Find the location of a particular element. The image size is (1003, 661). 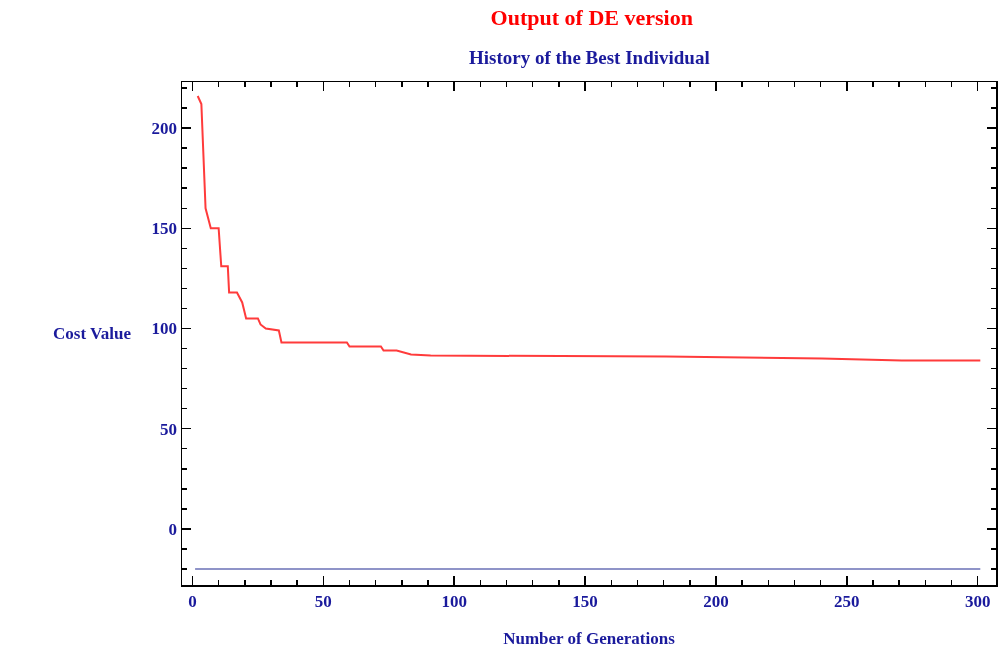

x-tick-label: 100 is located at coordinates (454, 601).